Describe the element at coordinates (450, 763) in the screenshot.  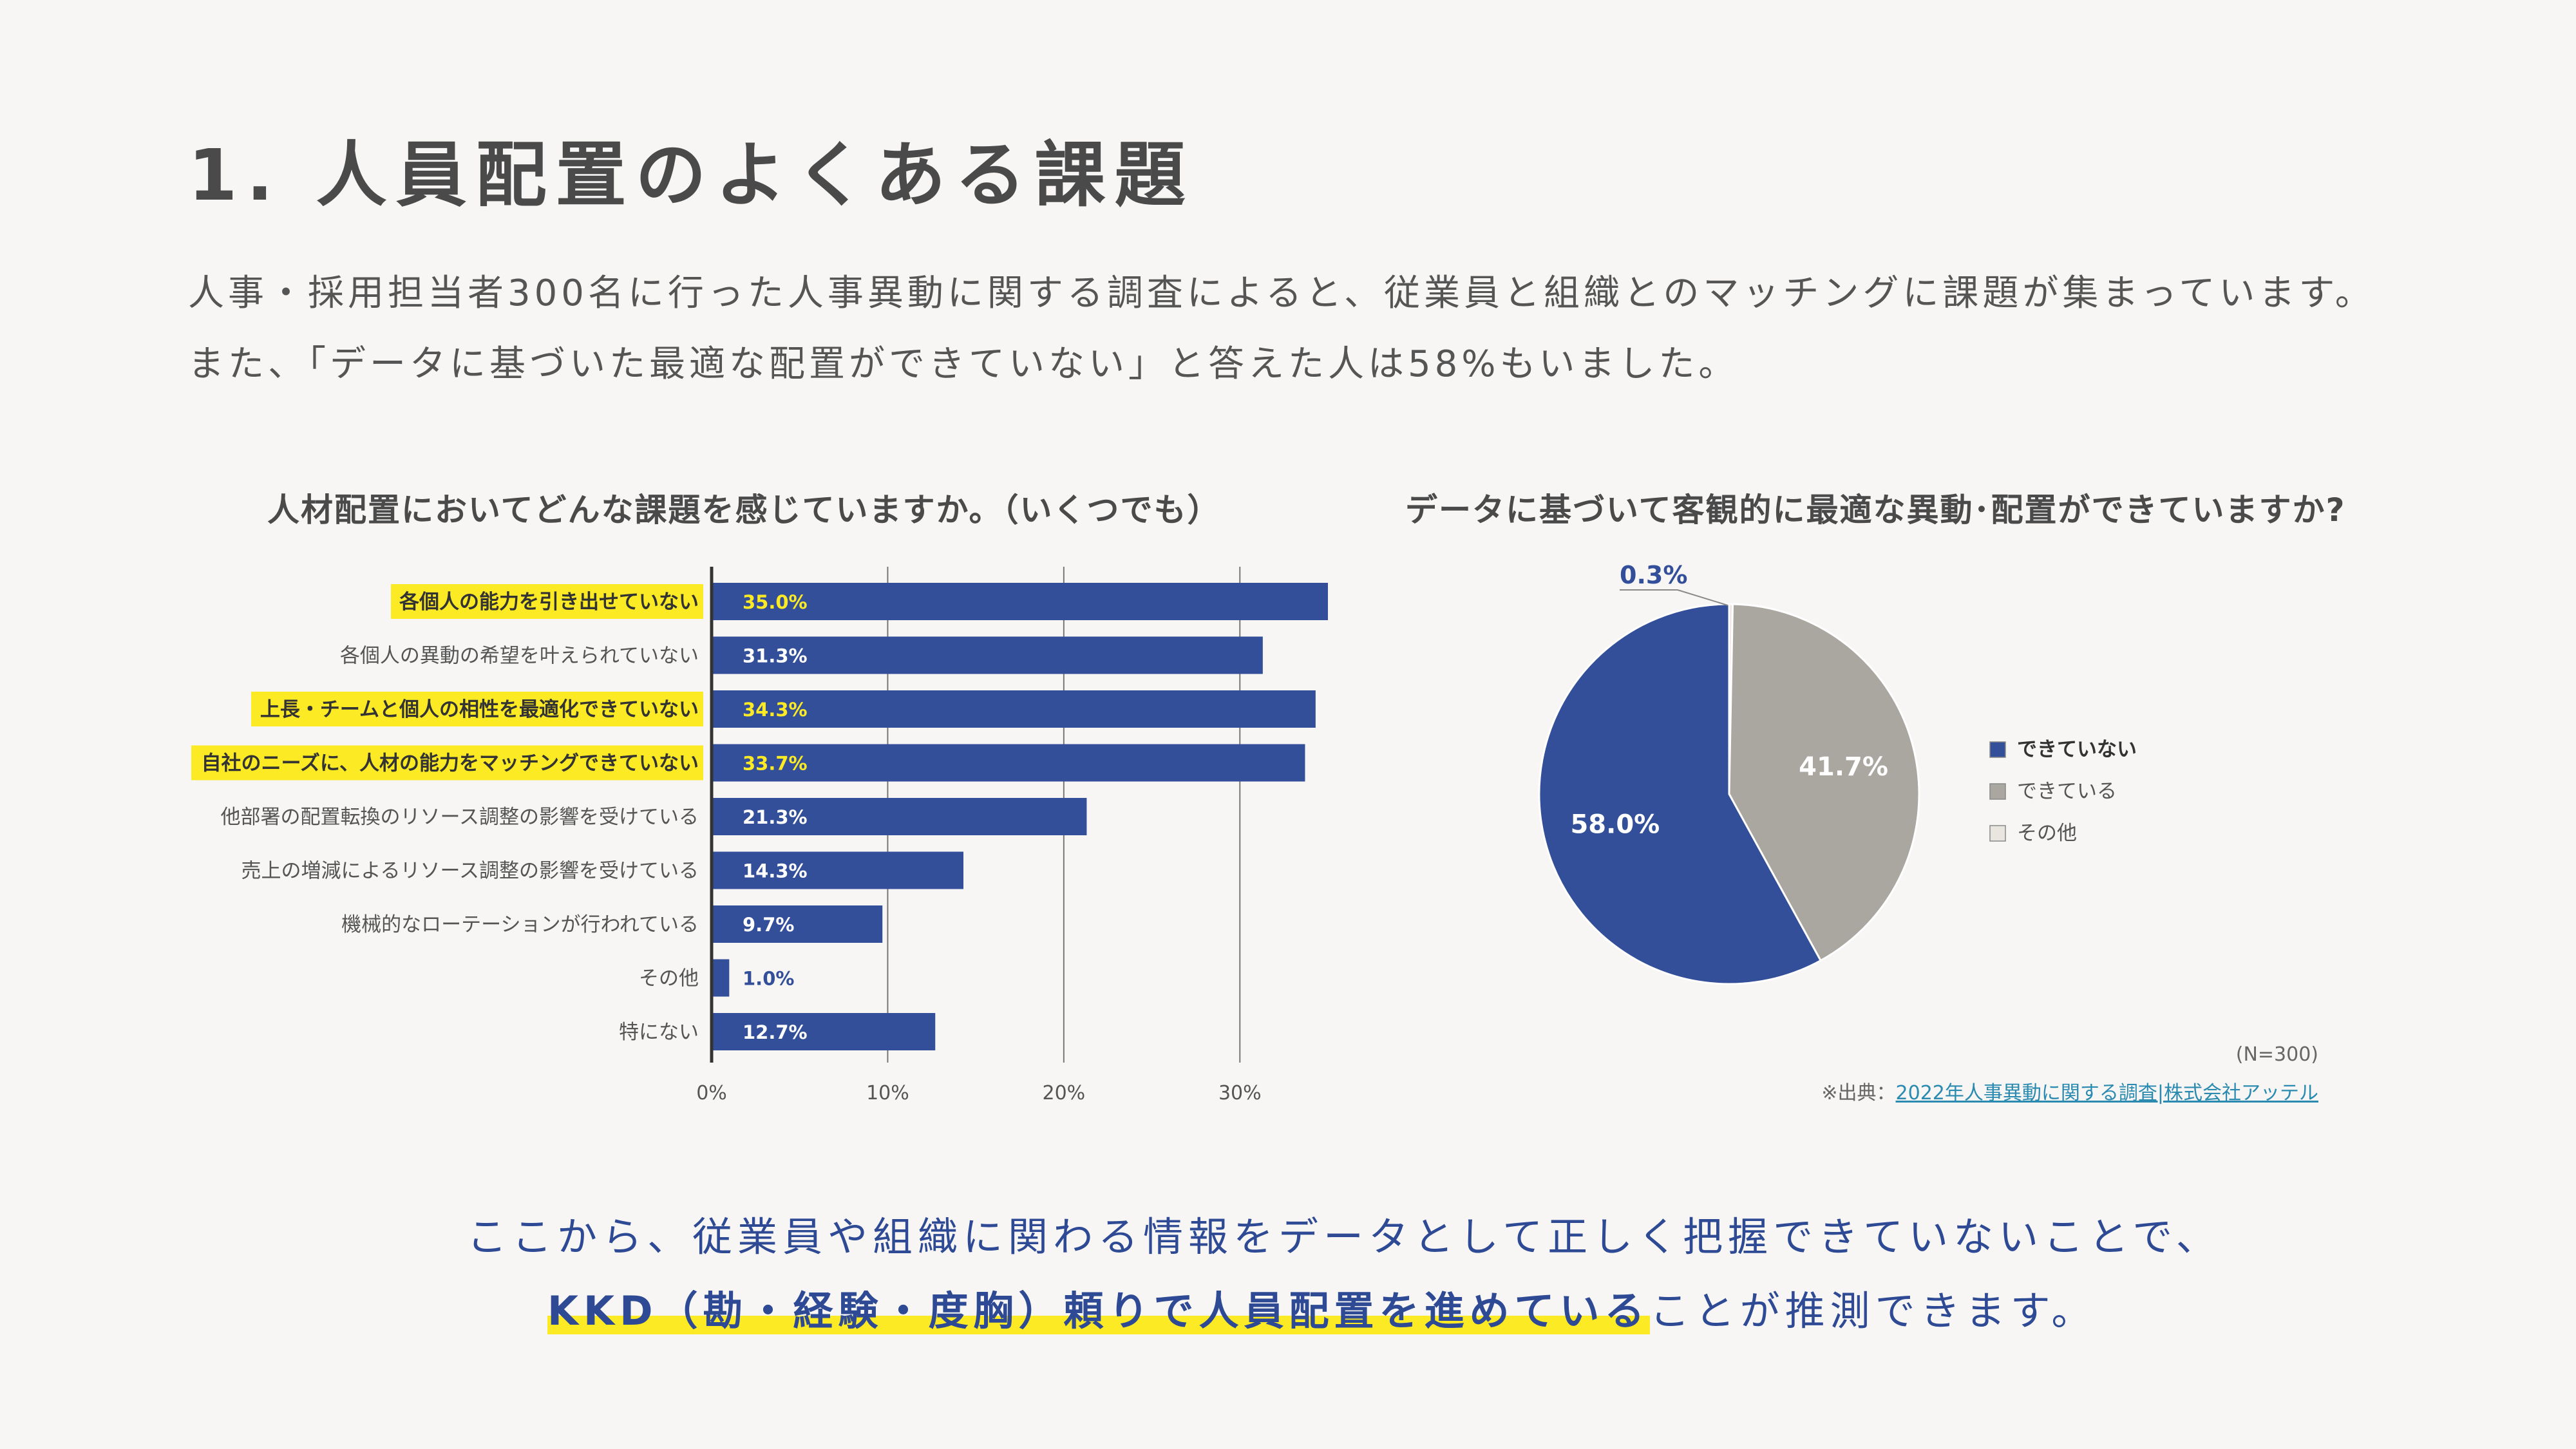
I see `category-label: 自社のニーズに、人材の能力をマッチングできていない` at that location.